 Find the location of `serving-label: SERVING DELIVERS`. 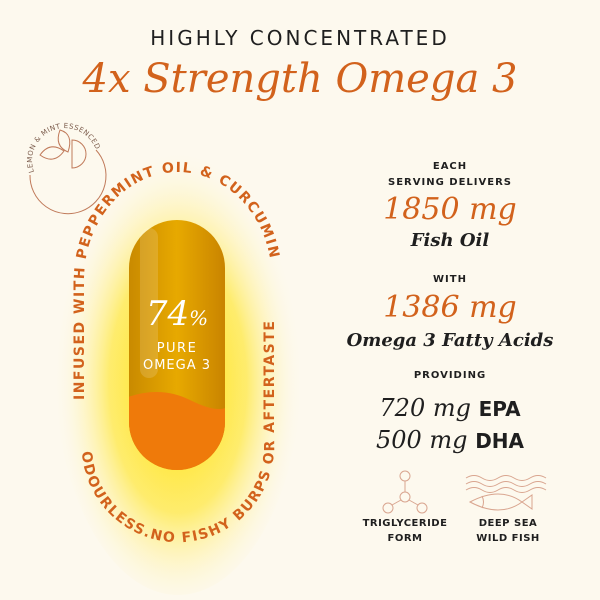

serving-label: SERVING DELIVERS is located at coordinates (450, 182).